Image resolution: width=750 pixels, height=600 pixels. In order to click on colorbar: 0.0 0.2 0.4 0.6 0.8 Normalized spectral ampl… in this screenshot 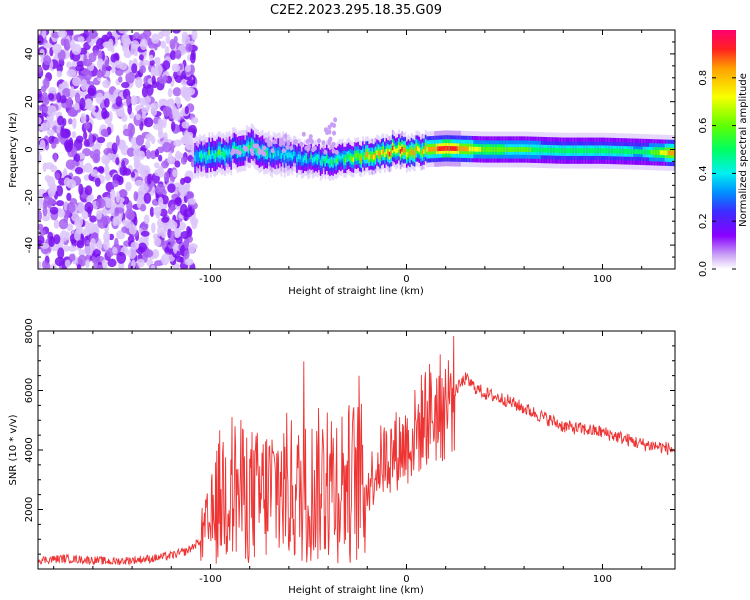, I will do `click(723, 153)`.